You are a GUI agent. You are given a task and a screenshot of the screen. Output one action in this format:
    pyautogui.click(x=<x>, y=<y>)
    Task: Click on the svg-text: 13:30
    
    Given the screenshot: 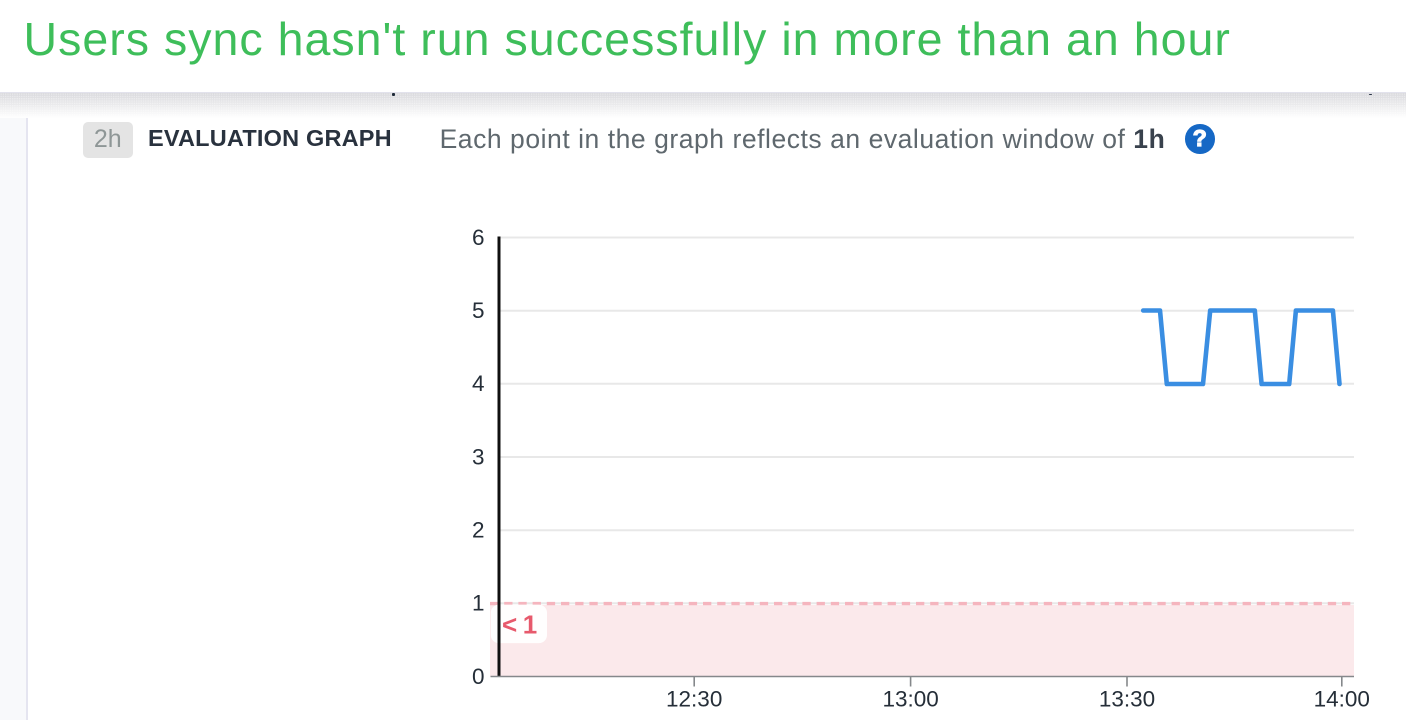 What is the action you would take?
    pyautogui.click(x=1127, y=699)
    